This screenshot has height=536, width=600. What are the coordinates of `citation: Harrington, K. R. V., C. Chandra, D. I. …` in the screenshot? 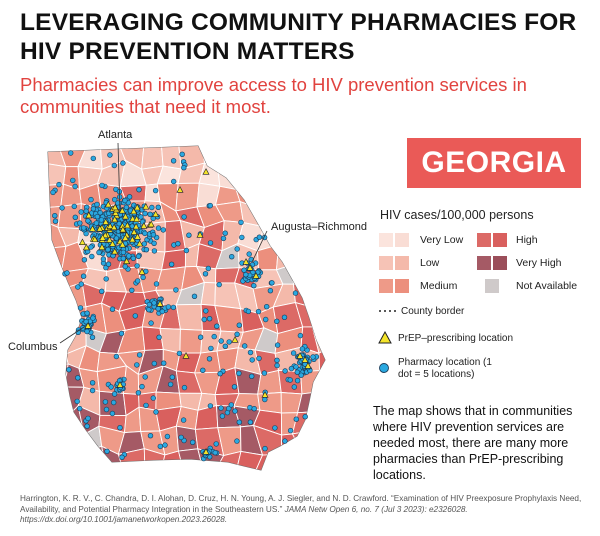 It's located at (304, 510).